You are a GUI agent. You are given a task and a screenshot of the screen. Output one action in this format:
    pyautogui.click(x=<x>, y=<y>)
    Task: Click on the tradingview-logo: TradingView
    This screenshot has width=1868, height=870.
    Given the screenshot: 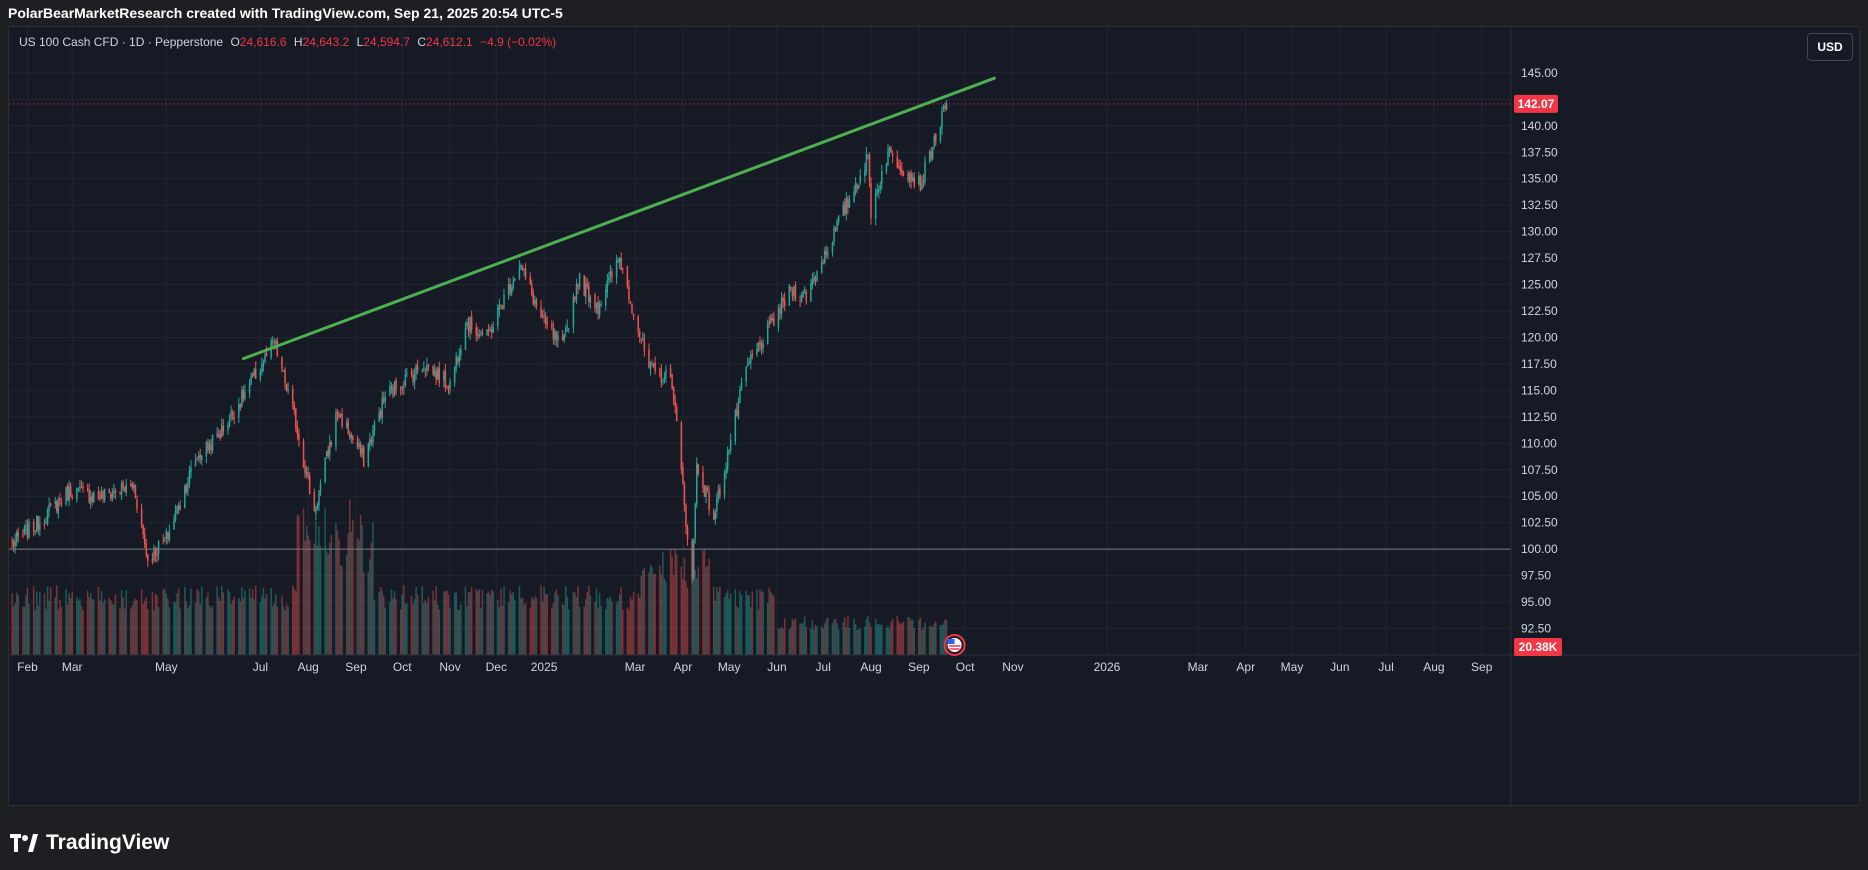 What is the action you would take?
    pyautogui.click(x=89, y=843)
    